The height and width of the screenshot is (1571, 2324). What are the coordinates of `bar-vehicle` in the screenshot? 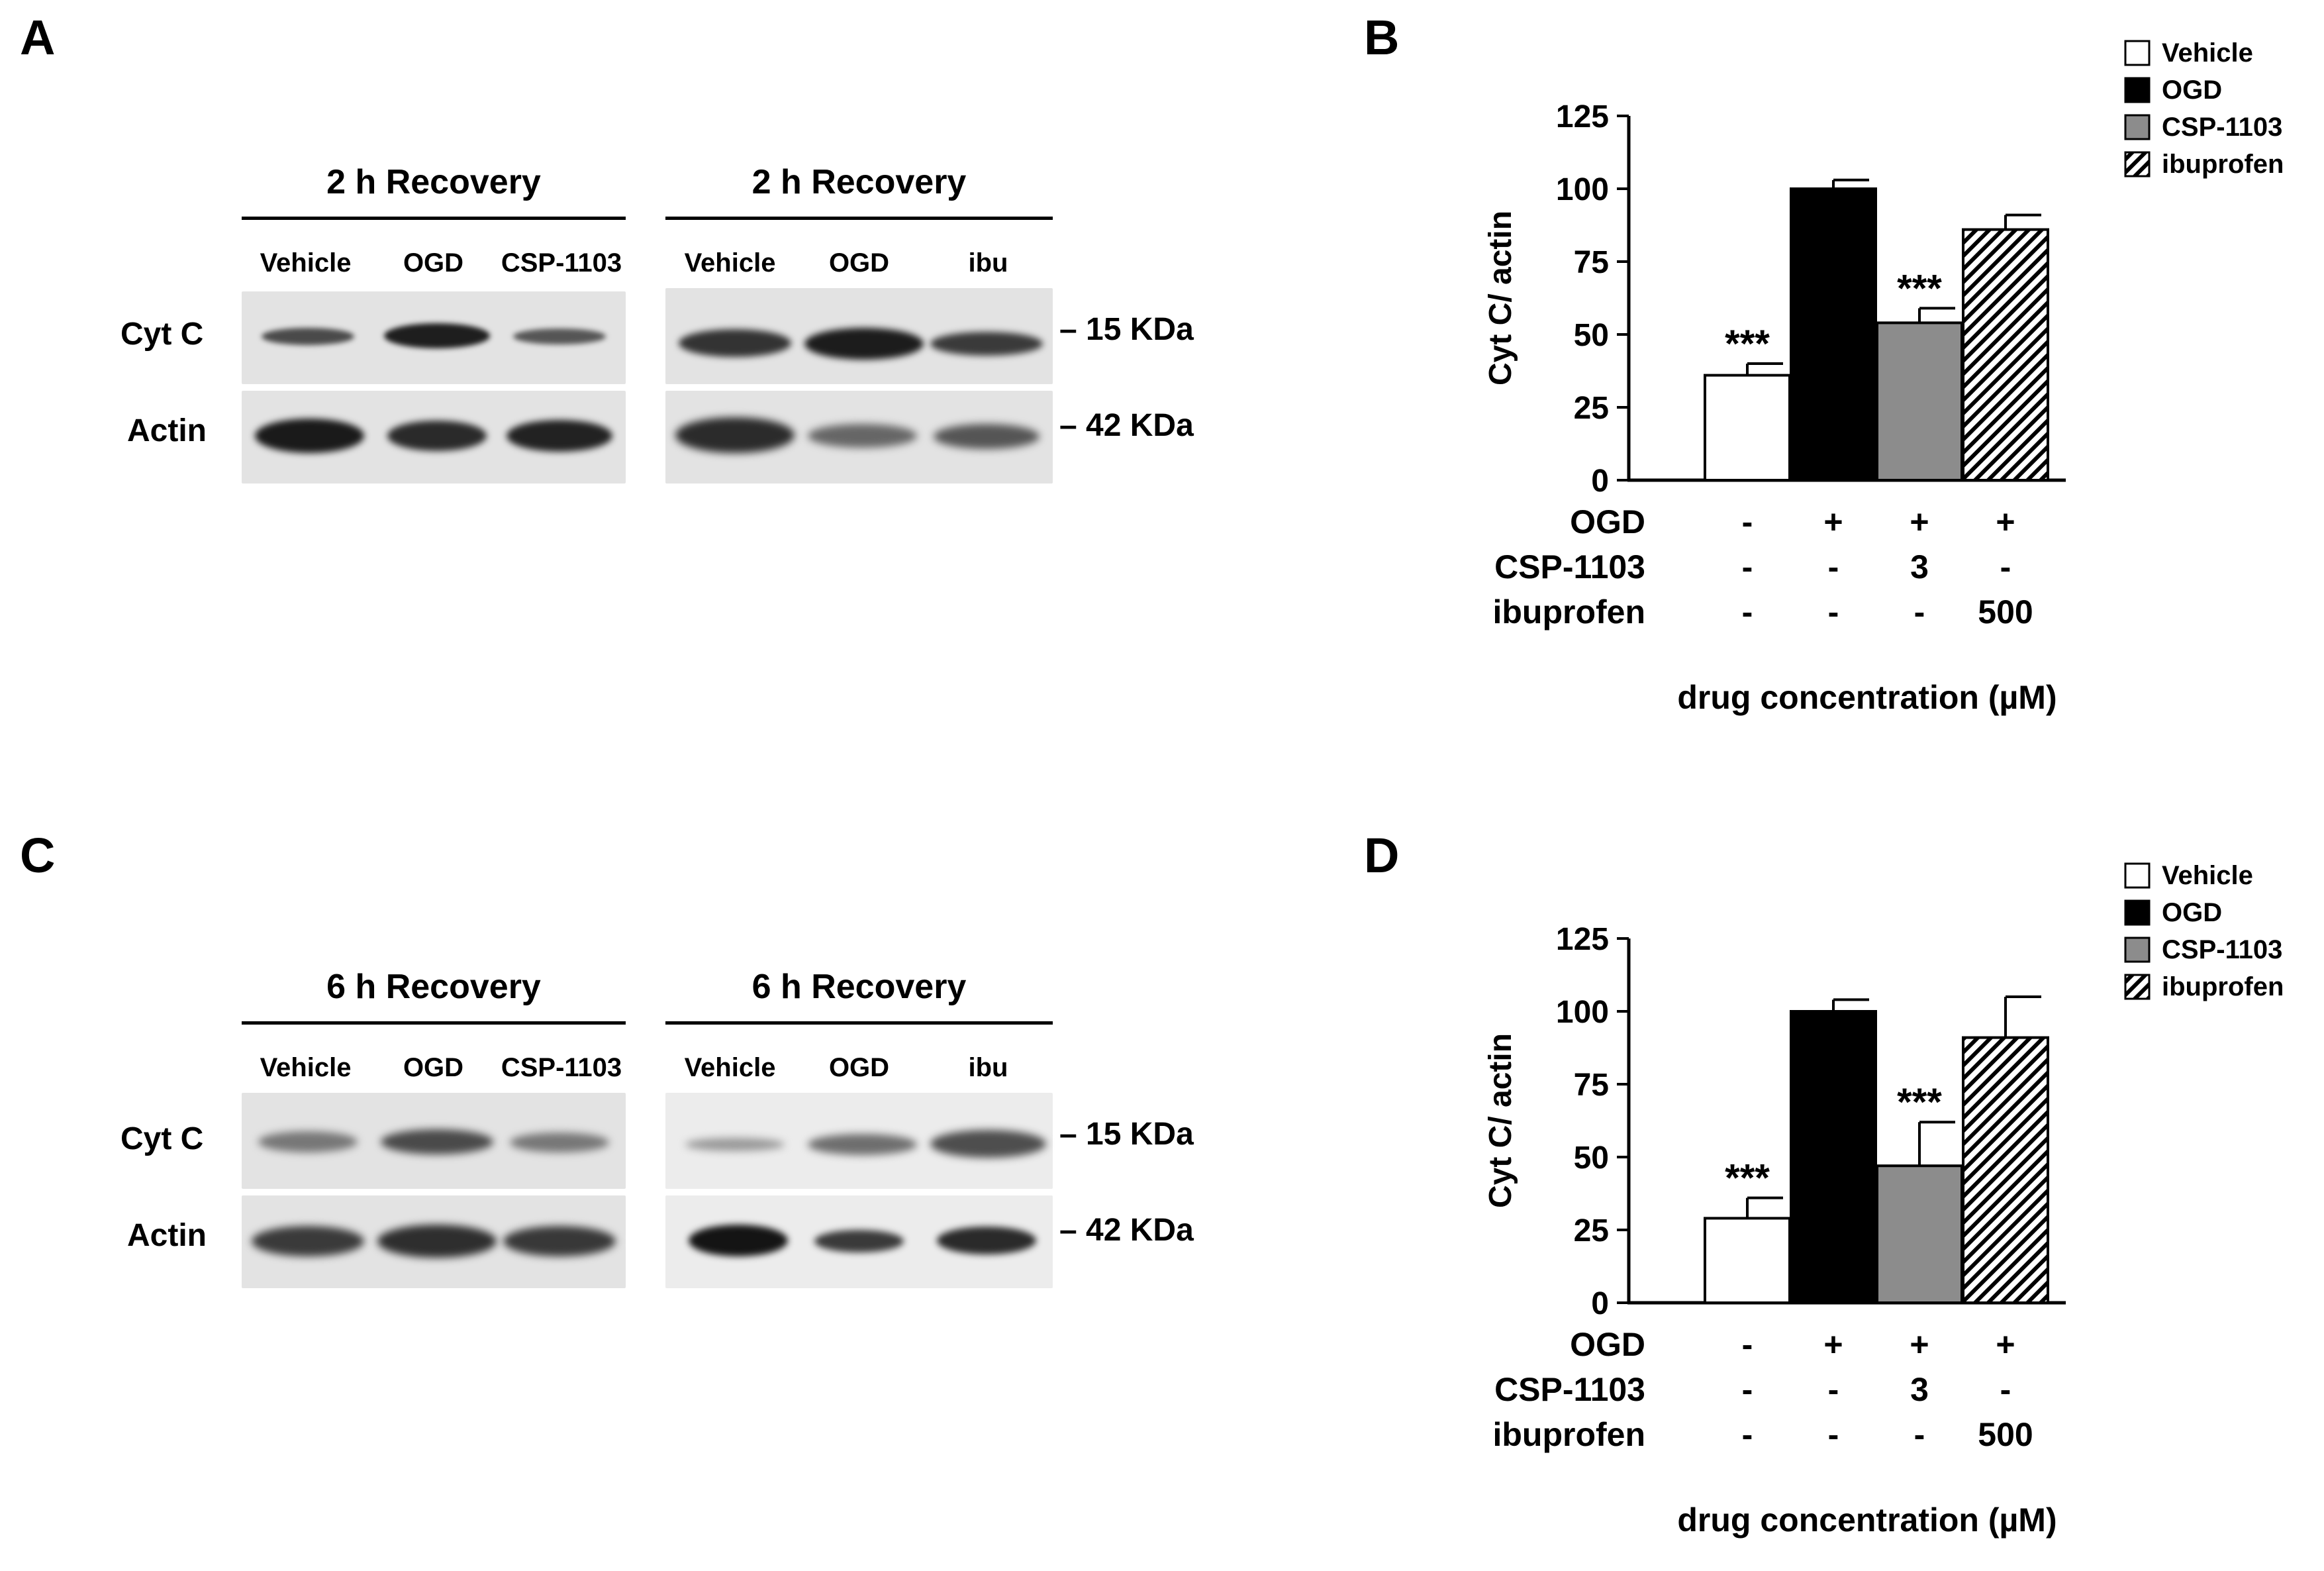 It's located at (1748, 427).